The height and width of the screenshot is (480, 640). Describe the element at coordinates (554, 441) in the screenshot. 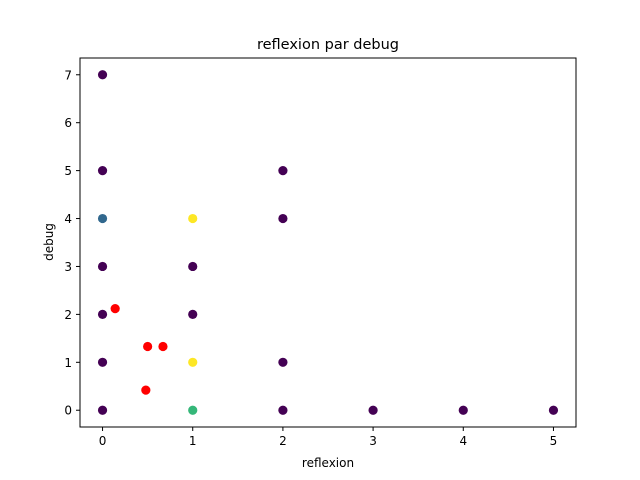

I see `x-tick-label: 5` at that location.